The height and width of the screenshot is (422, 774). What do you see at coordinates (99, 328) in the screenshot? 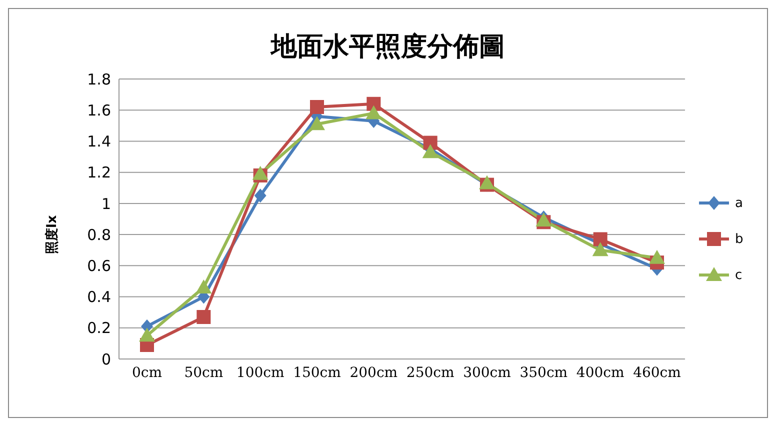
I see `y-tick-label: 0.2` at bounding box center [99, 328].